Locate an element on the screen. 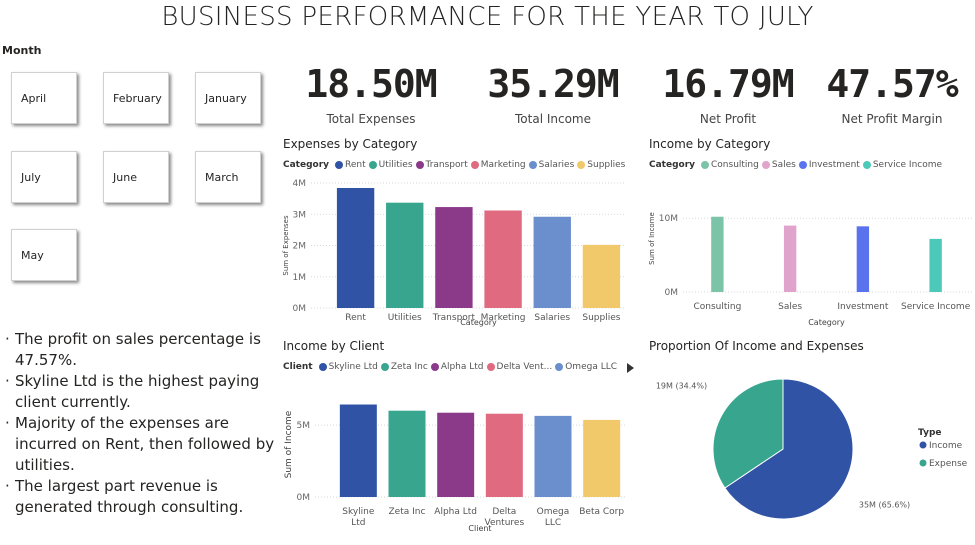  y-axis-title: Sum of Expenses is located at coordinates (286, 245).